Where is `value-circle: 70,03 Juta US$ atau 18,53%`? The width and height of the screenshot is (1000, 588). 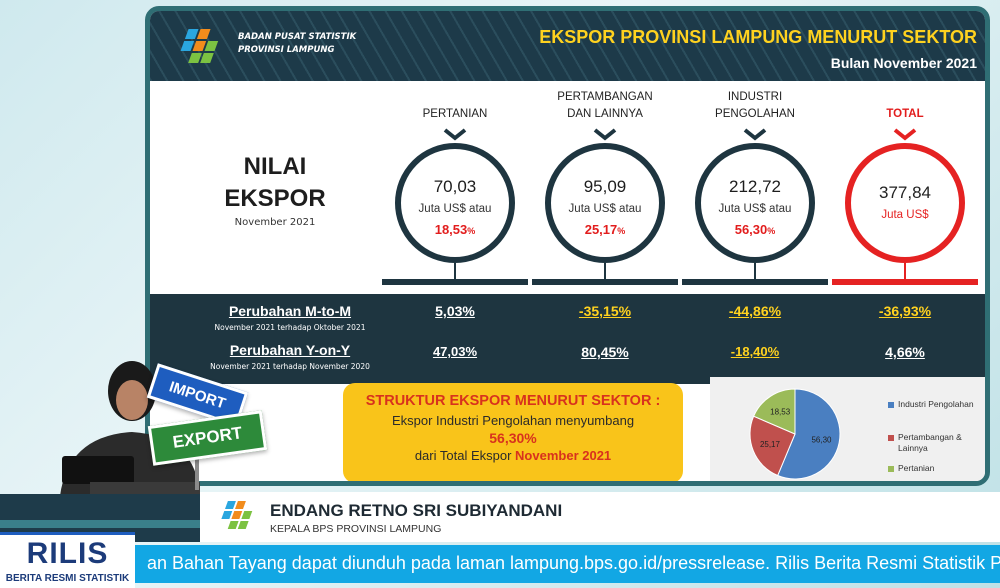 value-circle: 70,03 Juta US$ atau 18,53% is located at coordinates (455, 203).